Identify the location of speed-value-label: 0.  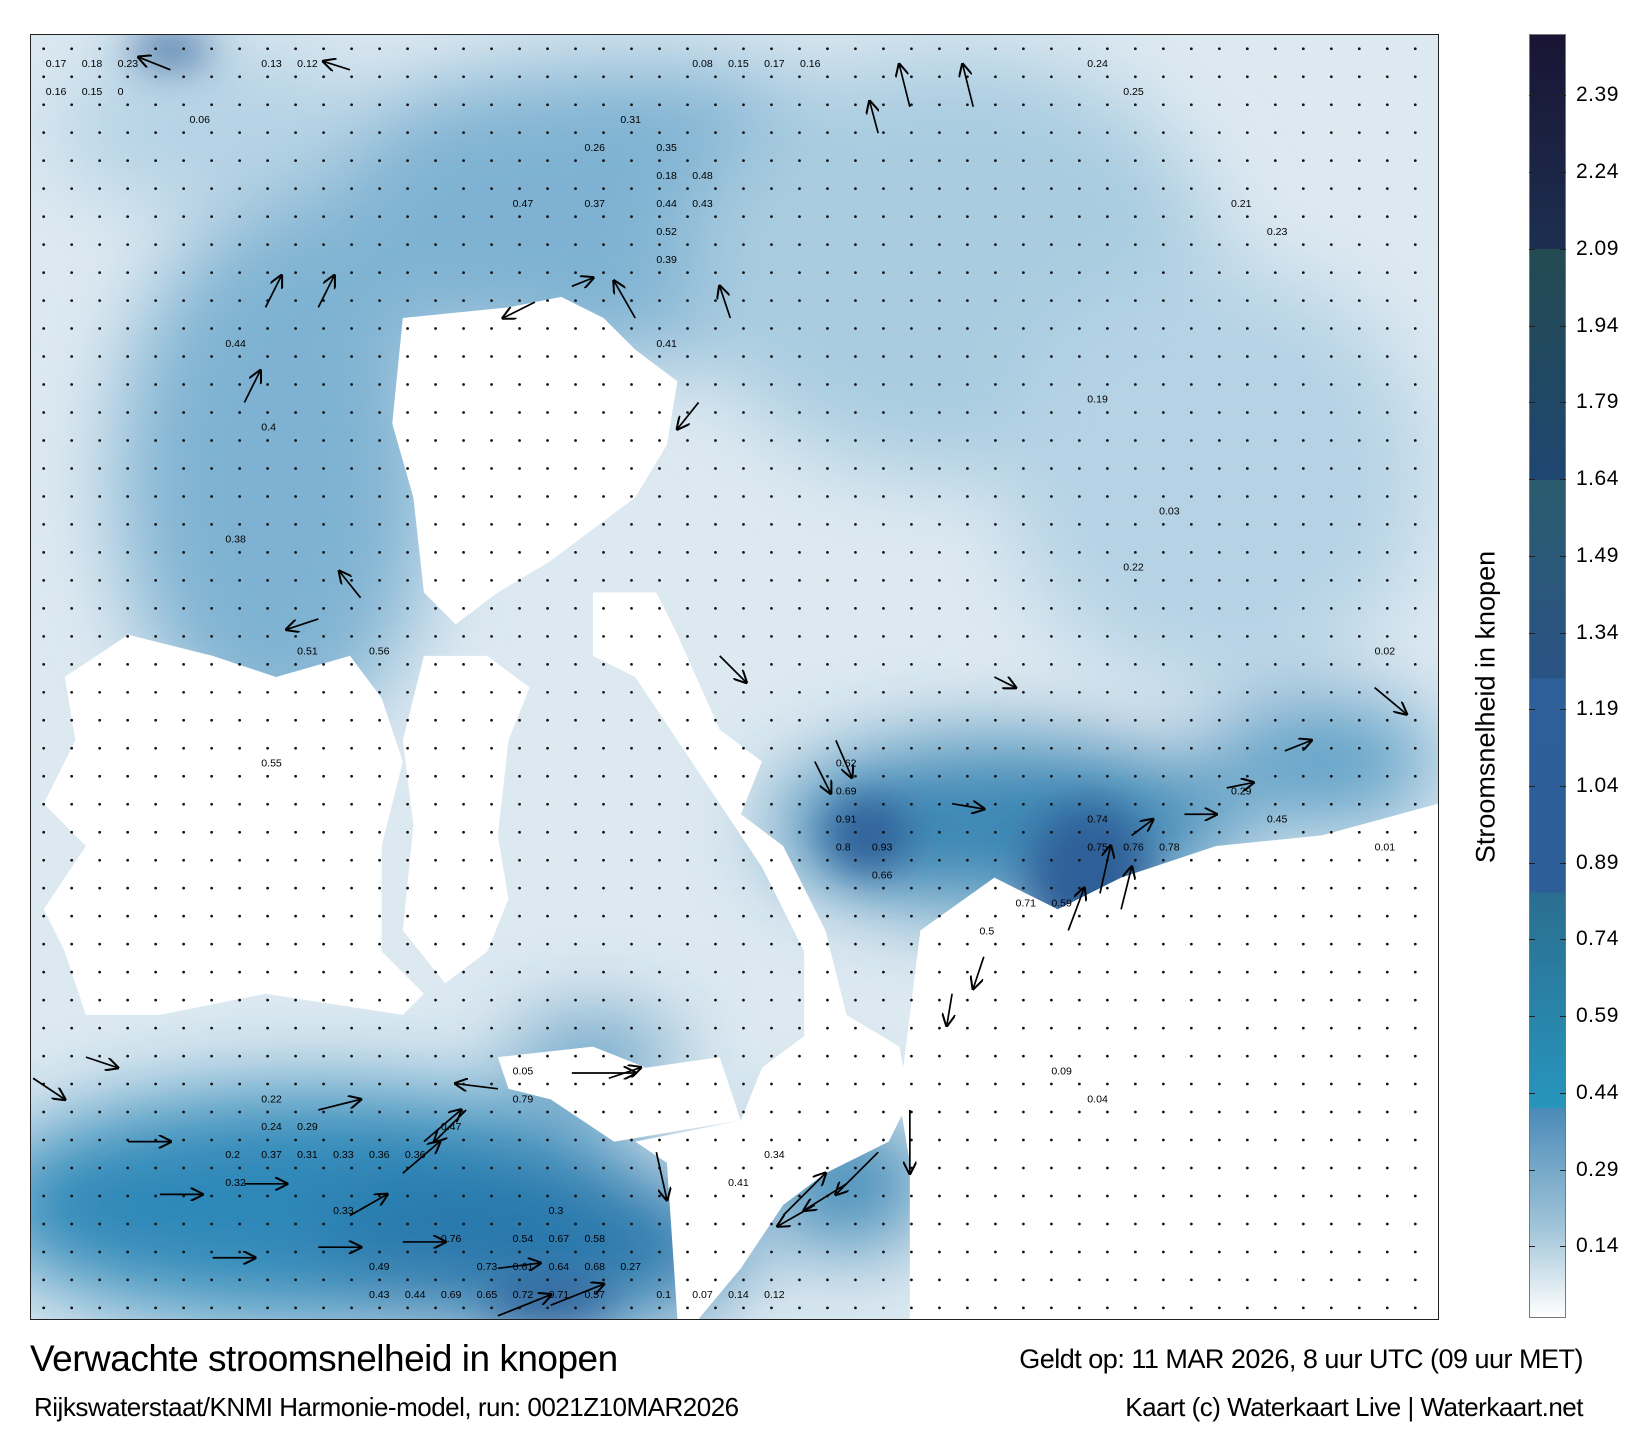
(121, 92).